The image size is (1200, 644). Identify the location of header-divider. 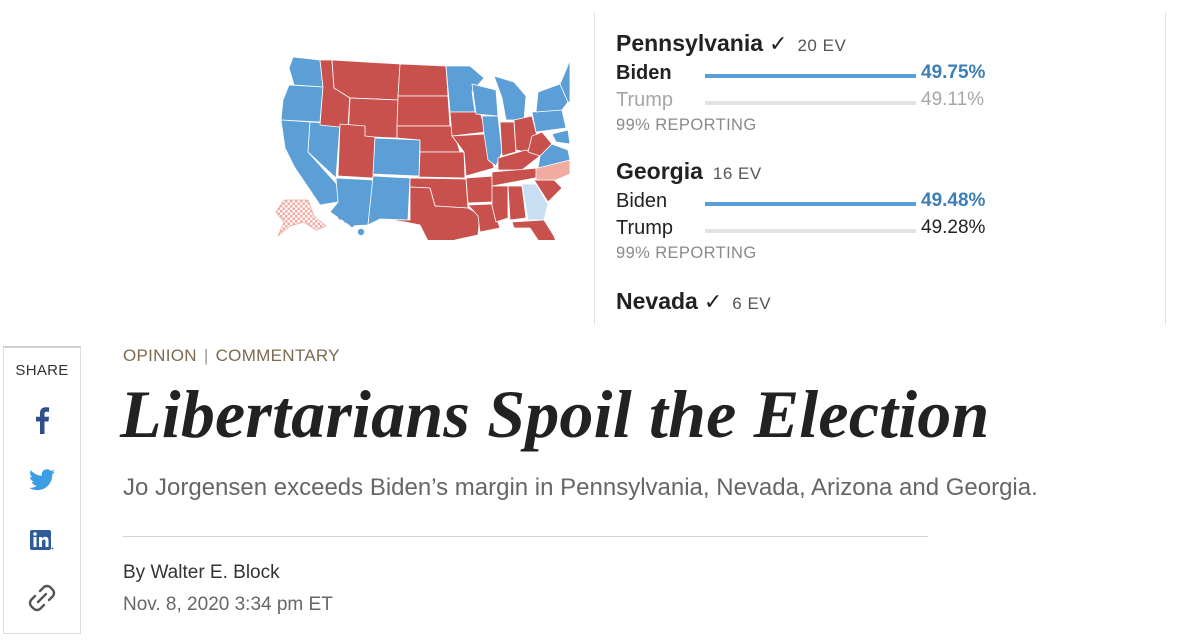
(525, 536).